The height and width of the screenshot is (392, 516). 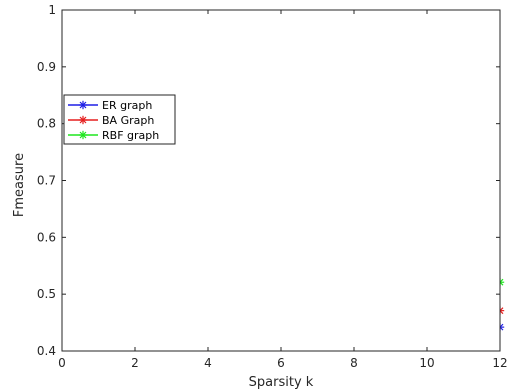 I want to click on y-tick-label: 1, so click(x=52, y=10).